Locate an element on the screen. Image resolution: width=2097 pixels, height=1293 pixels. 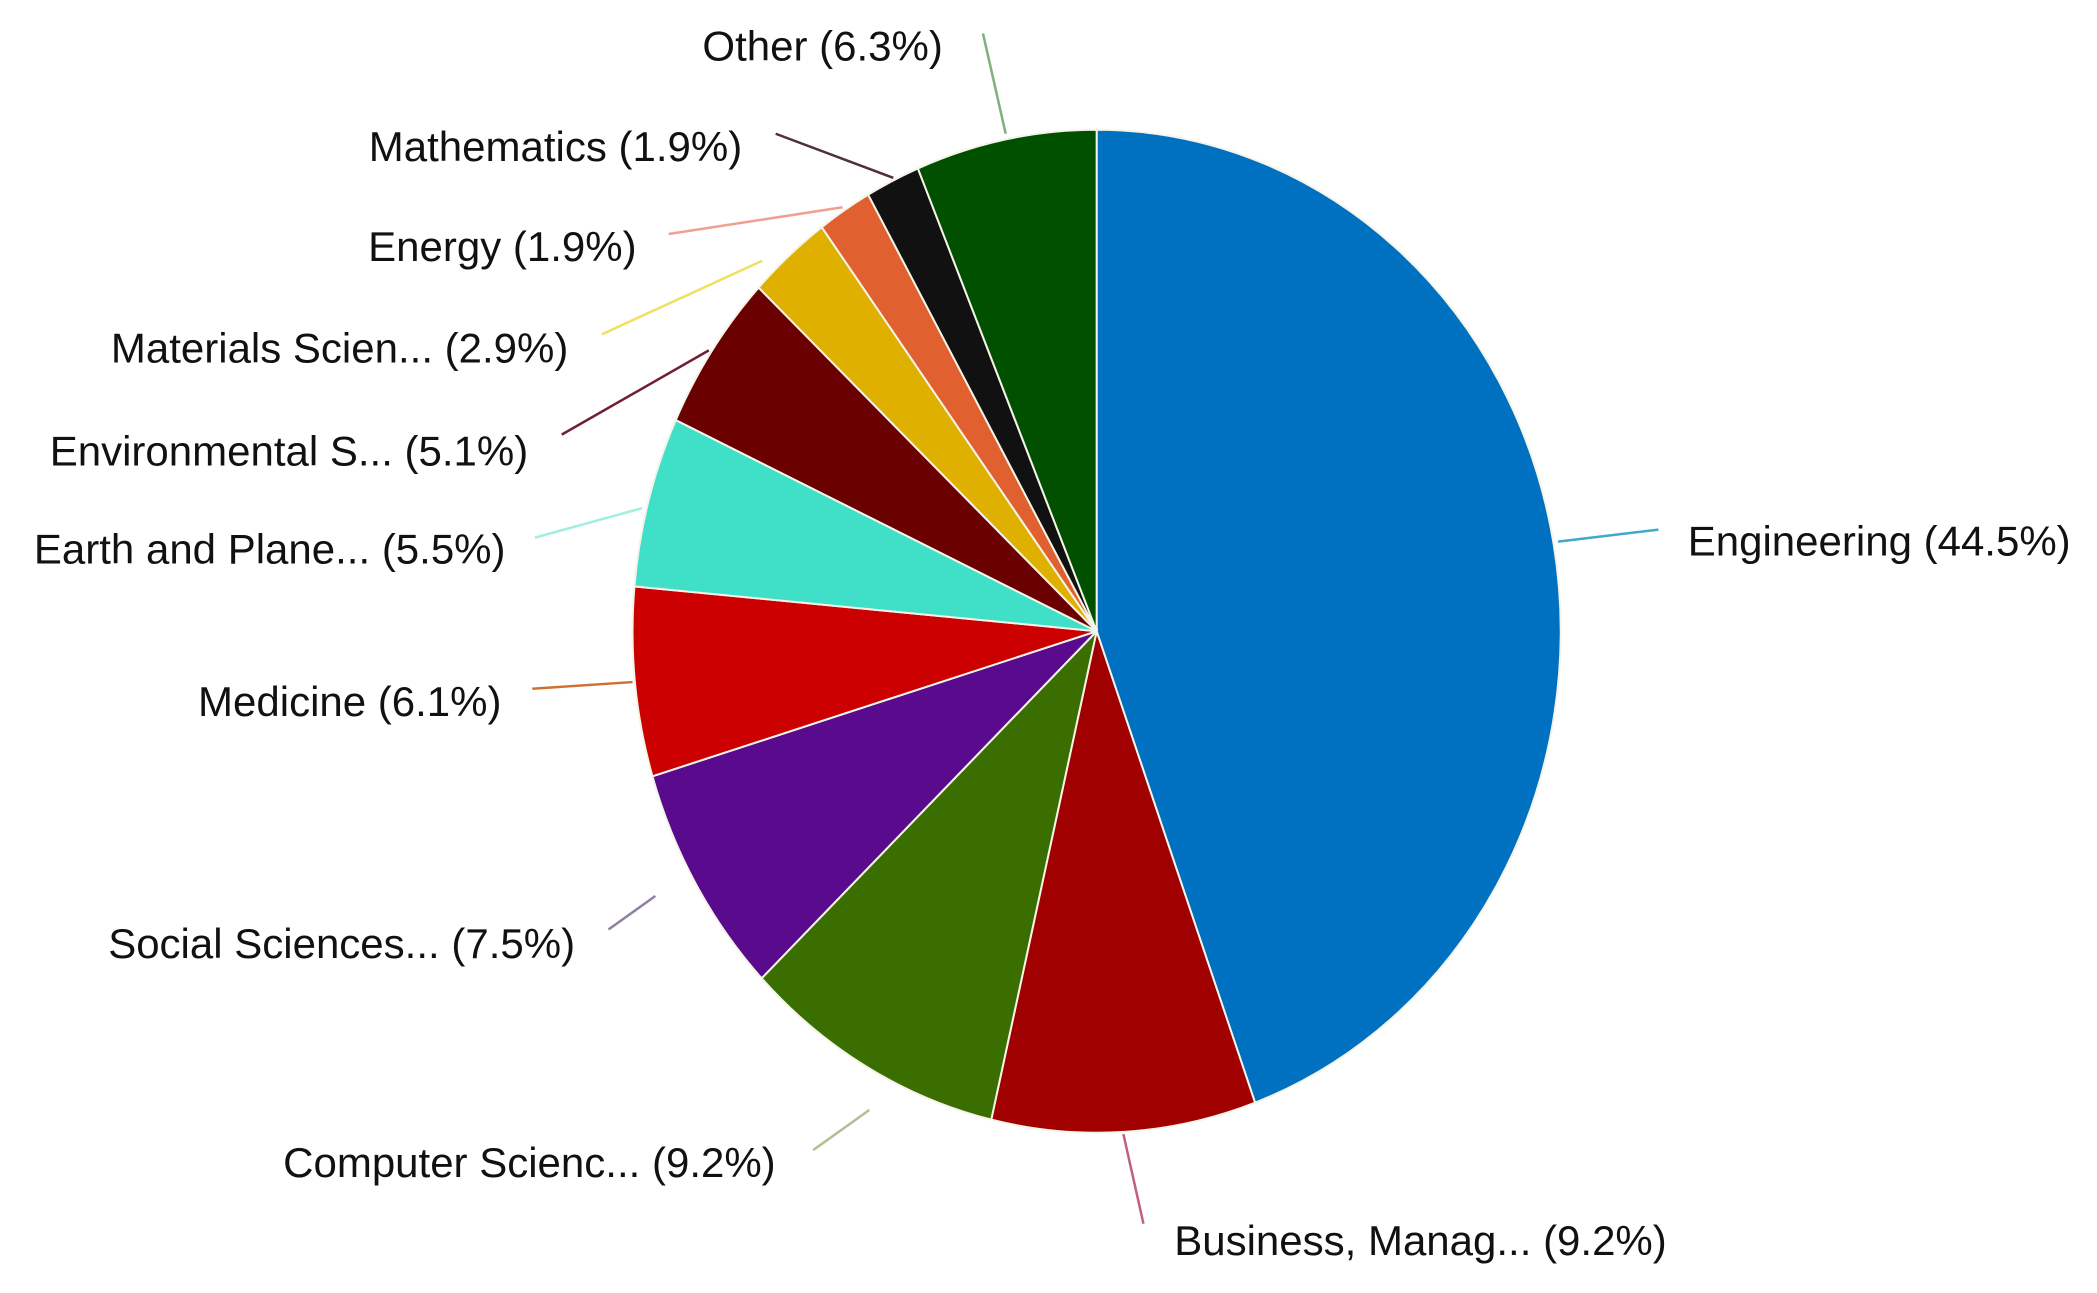
value-label: (6.3%) is located at coordinates (881, 46).